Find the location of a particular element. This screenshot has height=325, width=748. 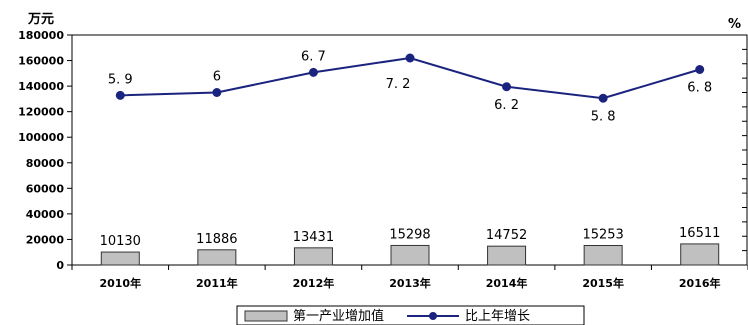

x-tick-label: 2016年 is located at coordinates (700, 283).